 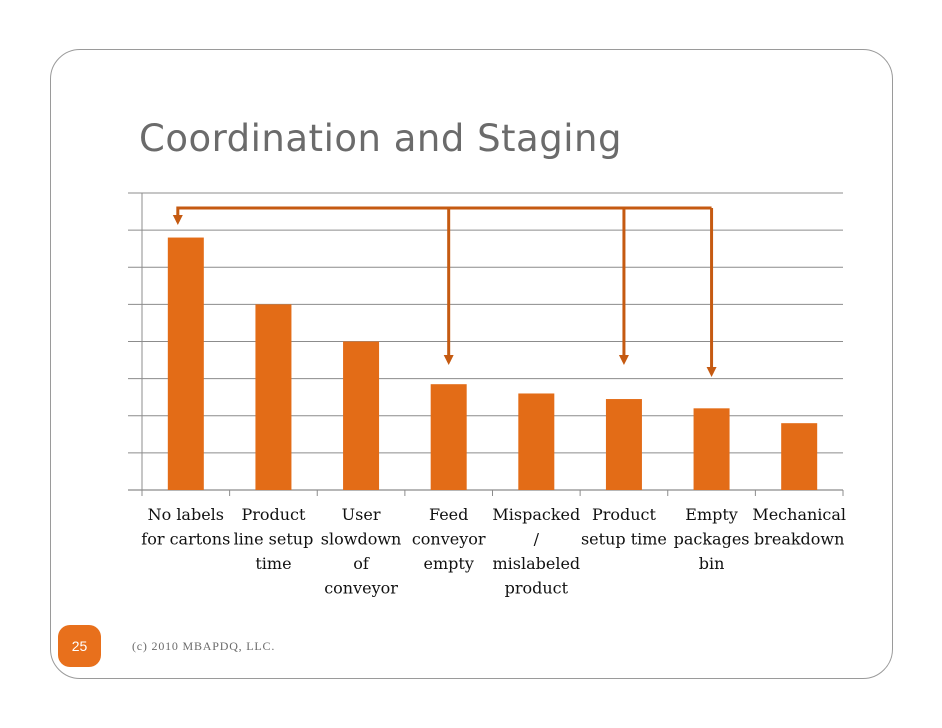 I want to click on x-tick-label: Feed, so click(x=448, y=514).